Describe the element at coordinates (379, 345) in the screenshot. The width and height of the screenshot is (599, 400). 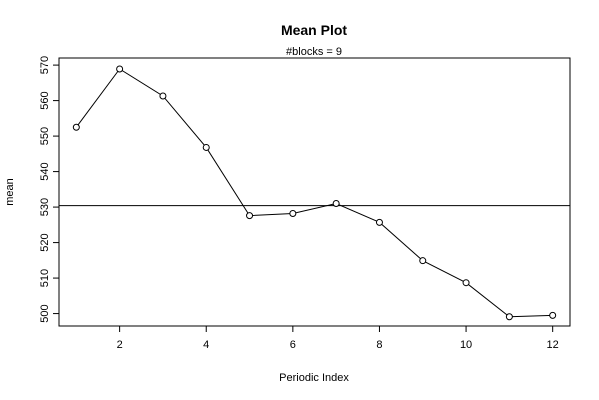
I see `x-tick-label: 8` at that location.